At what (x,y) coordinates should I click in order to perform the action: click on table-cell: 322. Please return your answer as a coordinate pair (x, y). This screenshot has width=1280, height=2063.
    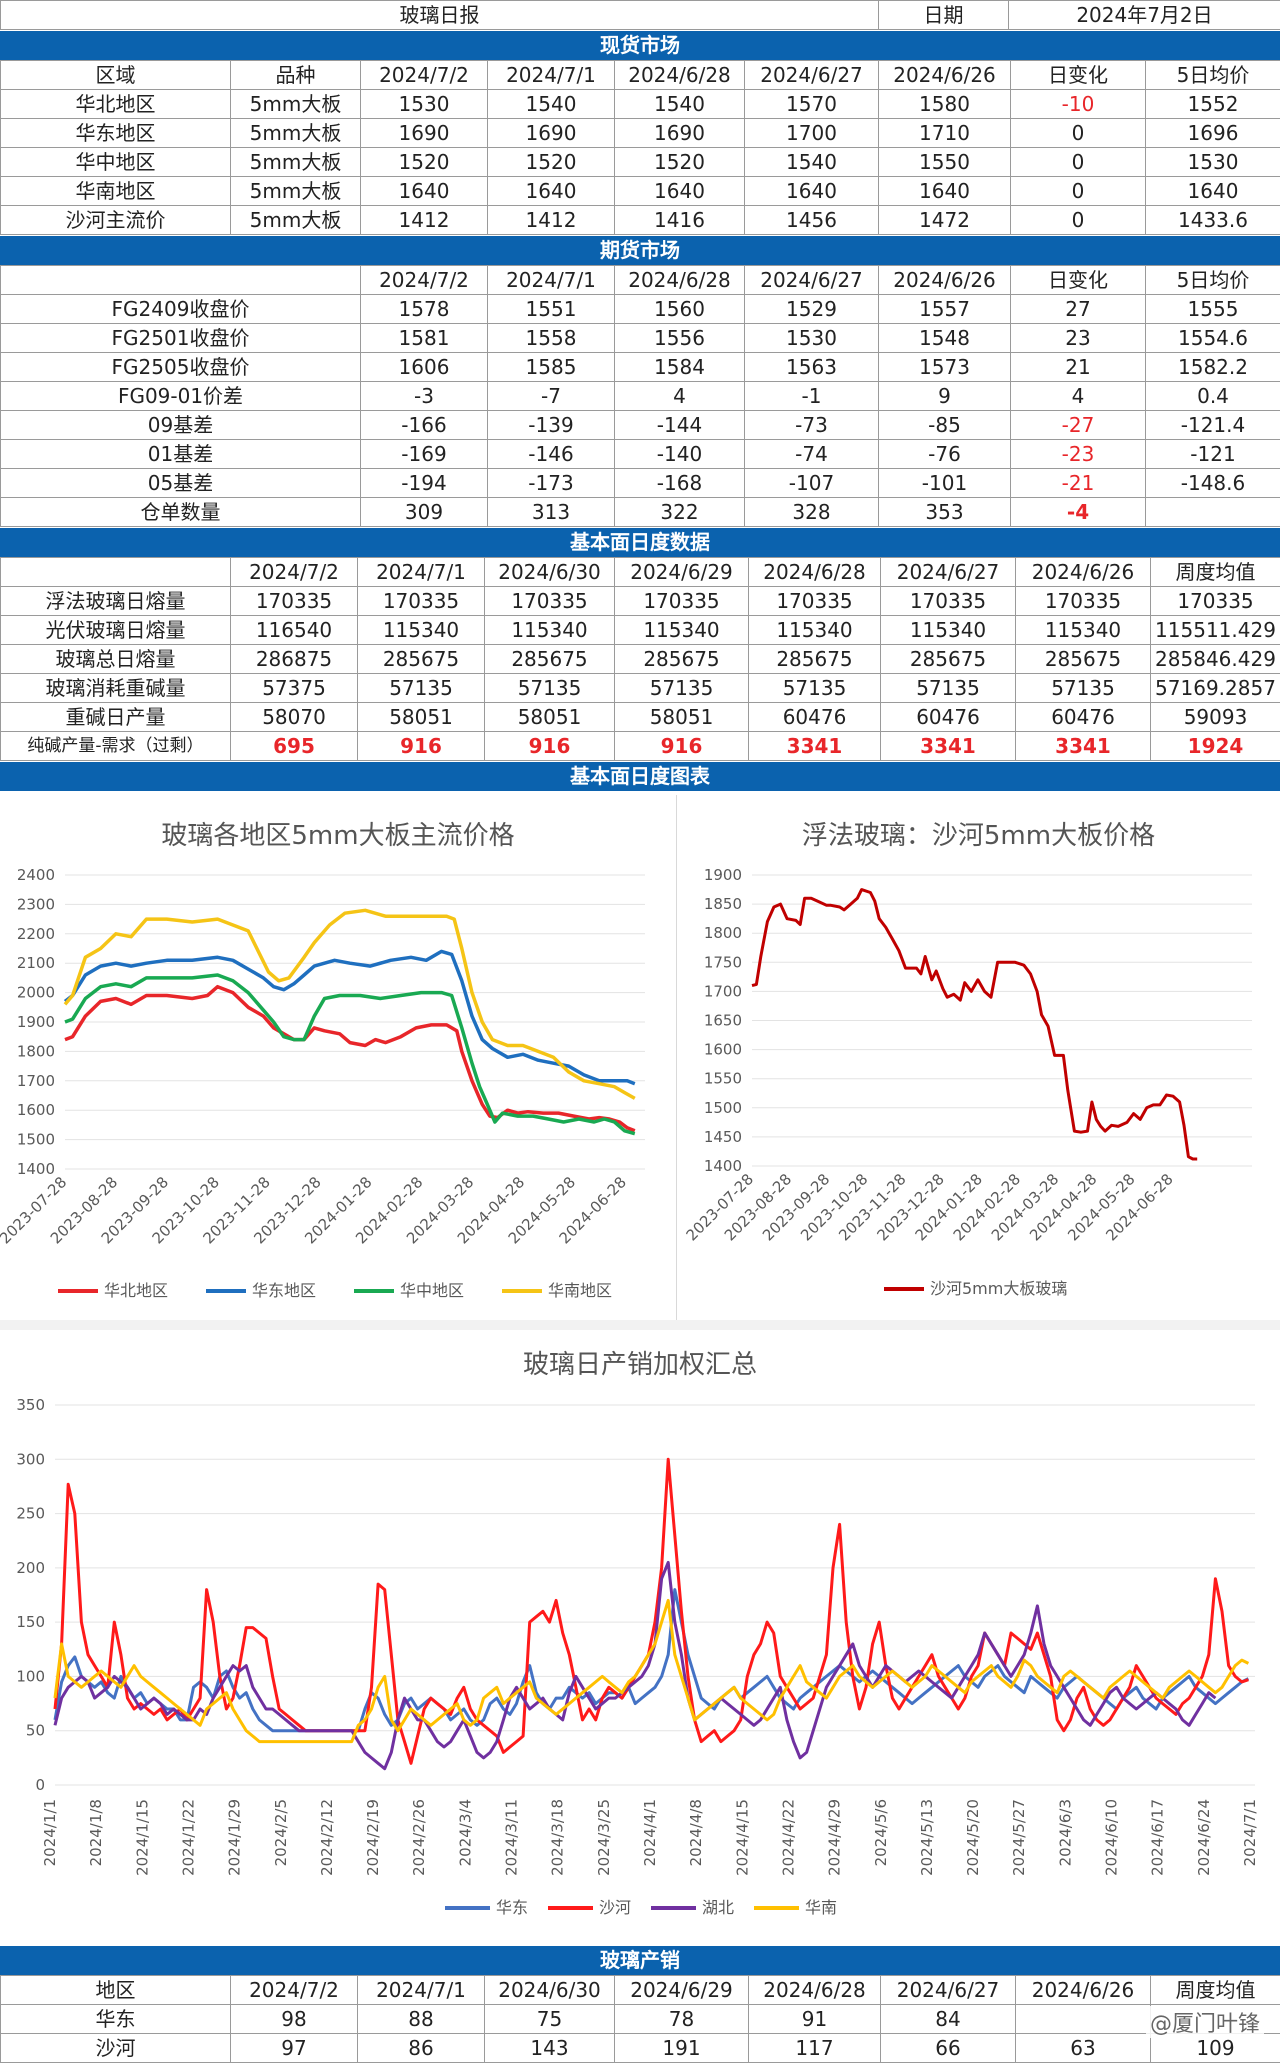
    Looking at the image, I should click on (680, 512).